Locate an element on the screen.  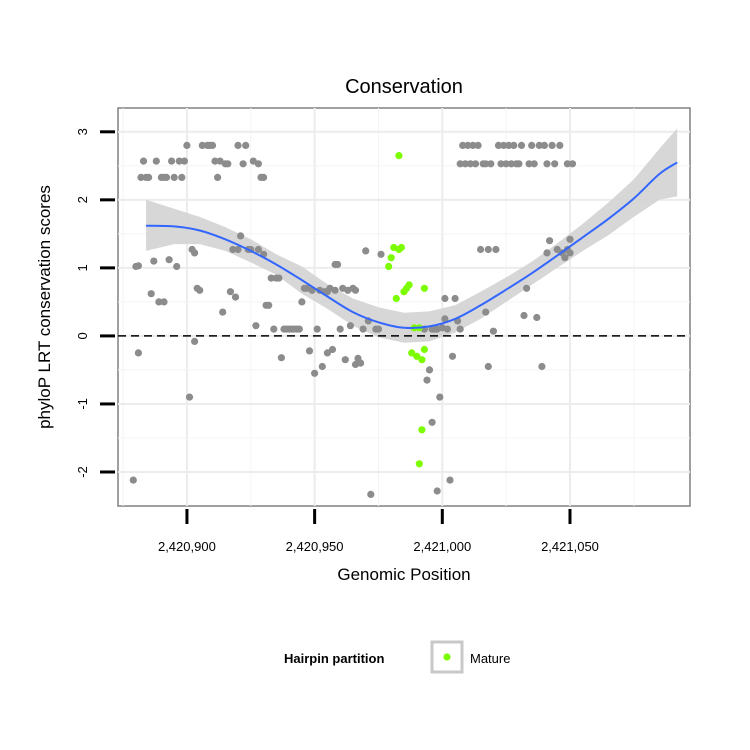
y-tick-label: 2 is located at coordinates (82, 199).